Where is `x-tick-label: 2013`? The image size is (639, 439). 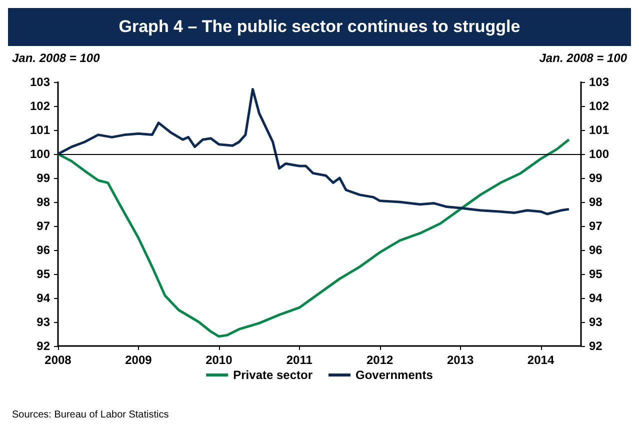 x-tick-label: 2013 is located at coordinates (460, 360).